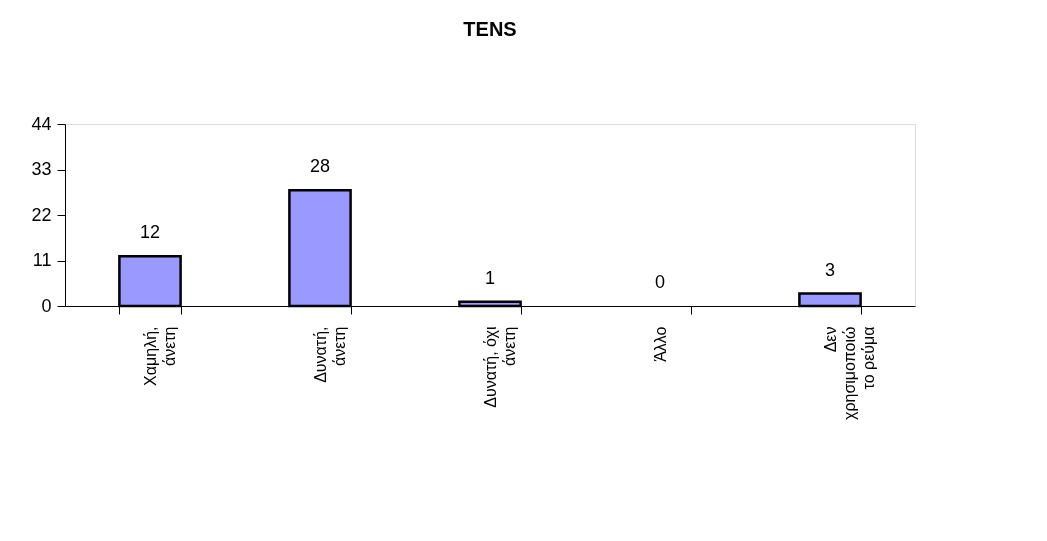 This screenshot has height=541, width=1047. Describe the element at coordinates (660, 344) in the screenshot. I see `x-tick-label: Άλλο` at that location.